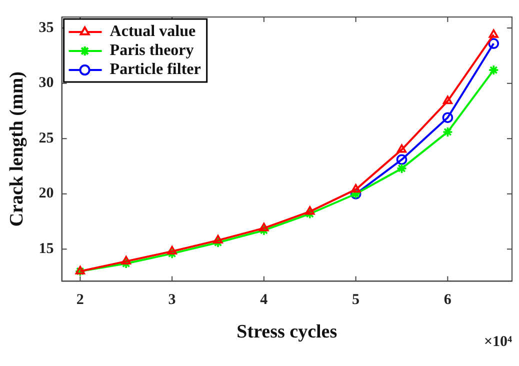 This screenshot has height=366, width=519. I want to click on y-tick-label: 30, so click(46, 83).